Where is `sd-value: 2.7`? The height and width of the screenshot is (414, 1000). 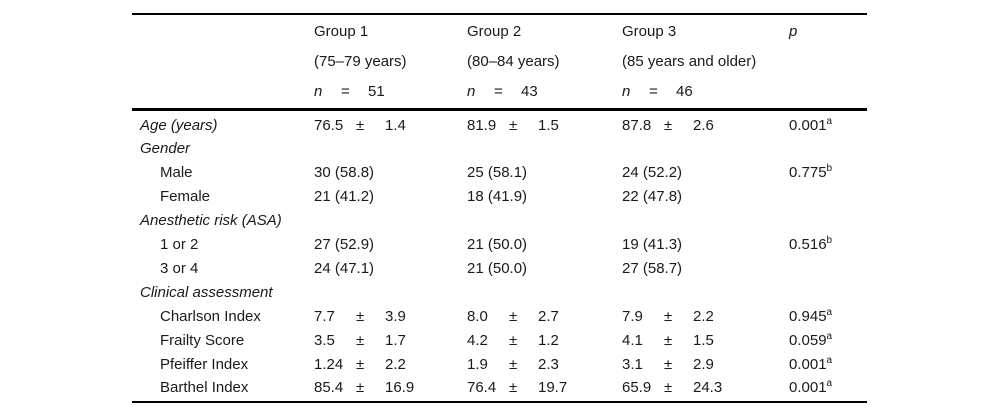
sd-value: 2.7 is located at coordinates (548, 316).